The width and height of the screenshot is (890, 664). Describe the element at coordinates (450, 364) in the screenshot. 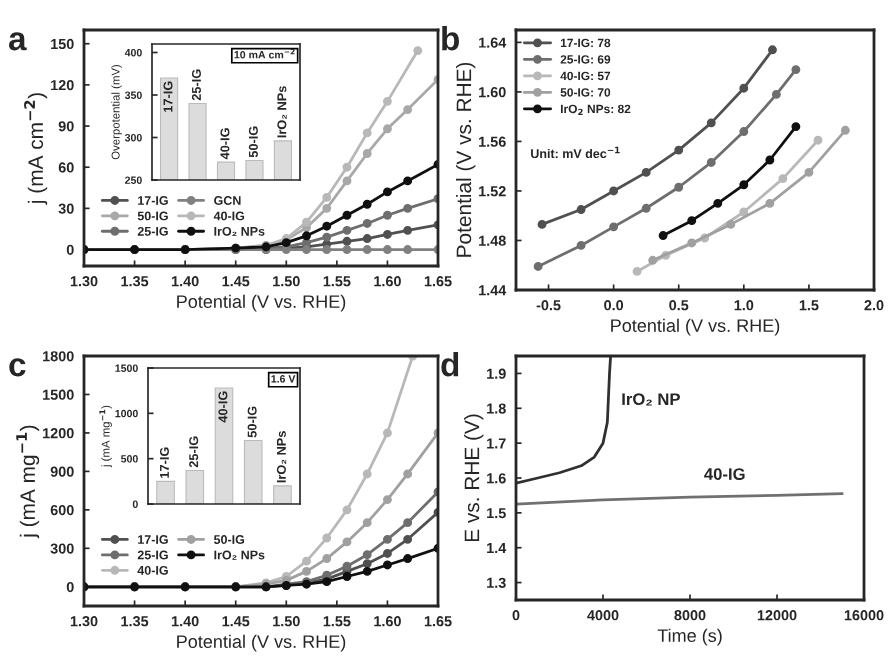

I see `chart-title: d` at that location.